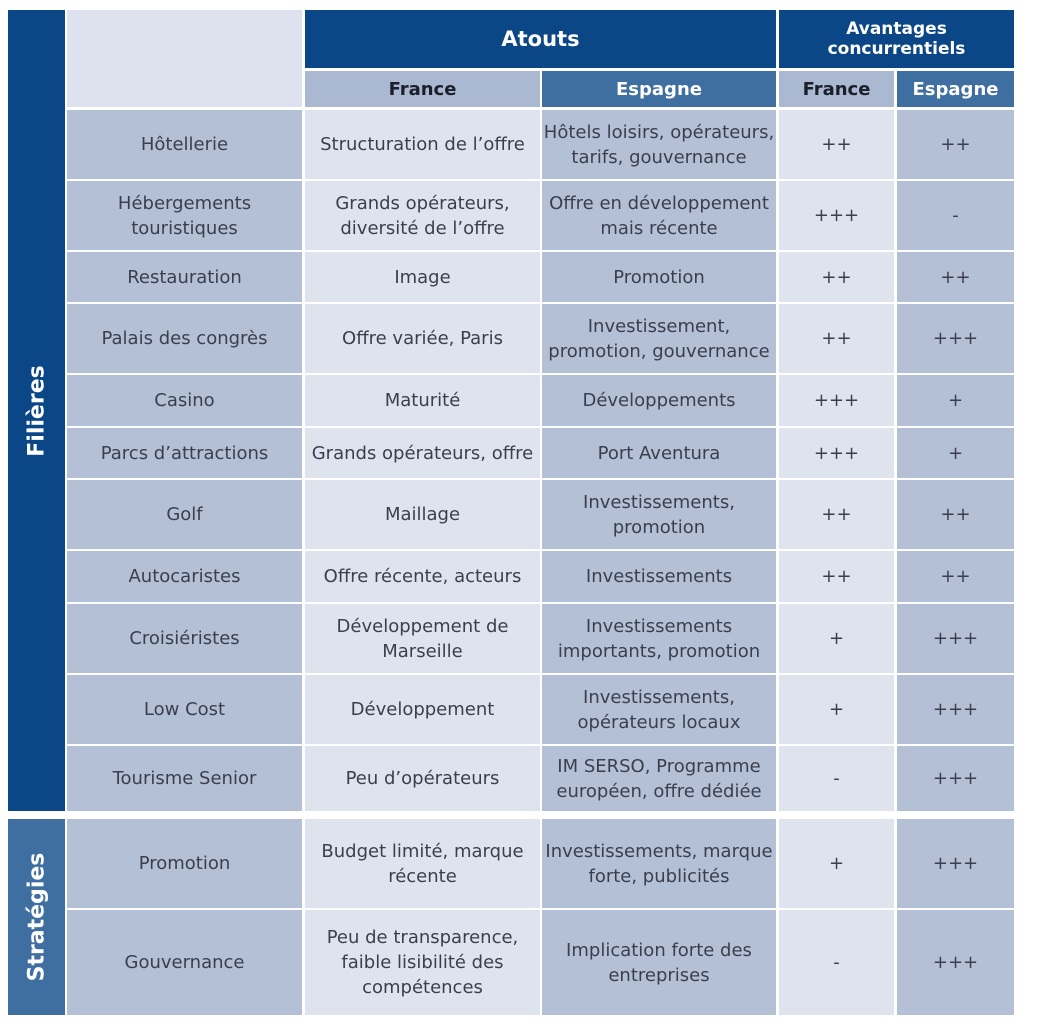 This screenshot has height=1024, width=1043. I want to click on atout-france-cell-text: Maillage, so click(422, 514).